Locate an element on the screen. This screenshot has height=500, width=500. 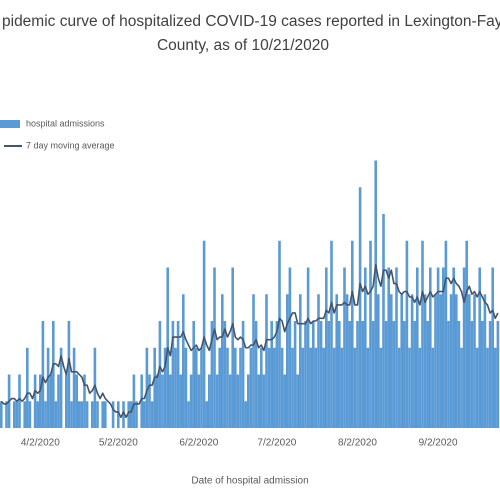
legend-label: hospital admissions is located at coordinates (65, 123).